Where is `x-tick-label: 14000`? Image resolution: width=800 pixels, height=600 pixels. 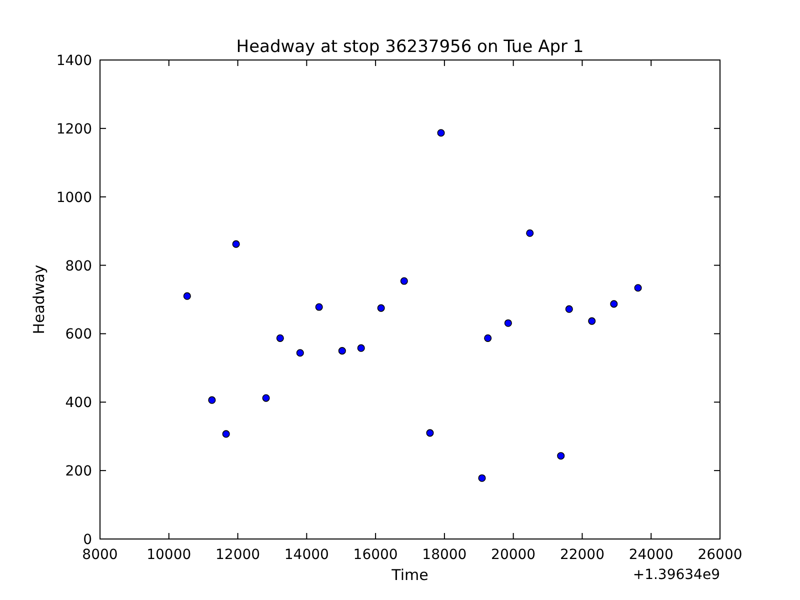
x-tick-label: 14000 is located at coordinates (306, 555).